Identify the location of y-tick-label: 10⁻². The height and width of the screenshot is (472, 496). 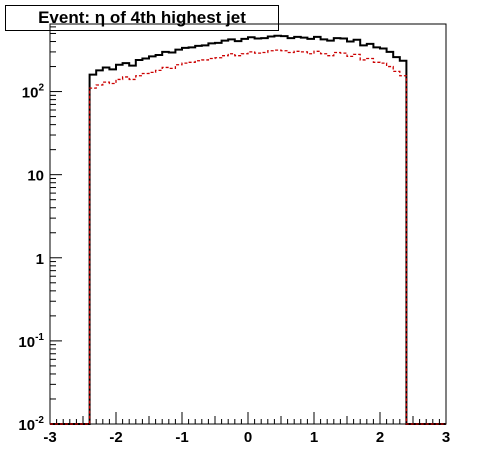
(31, 424).